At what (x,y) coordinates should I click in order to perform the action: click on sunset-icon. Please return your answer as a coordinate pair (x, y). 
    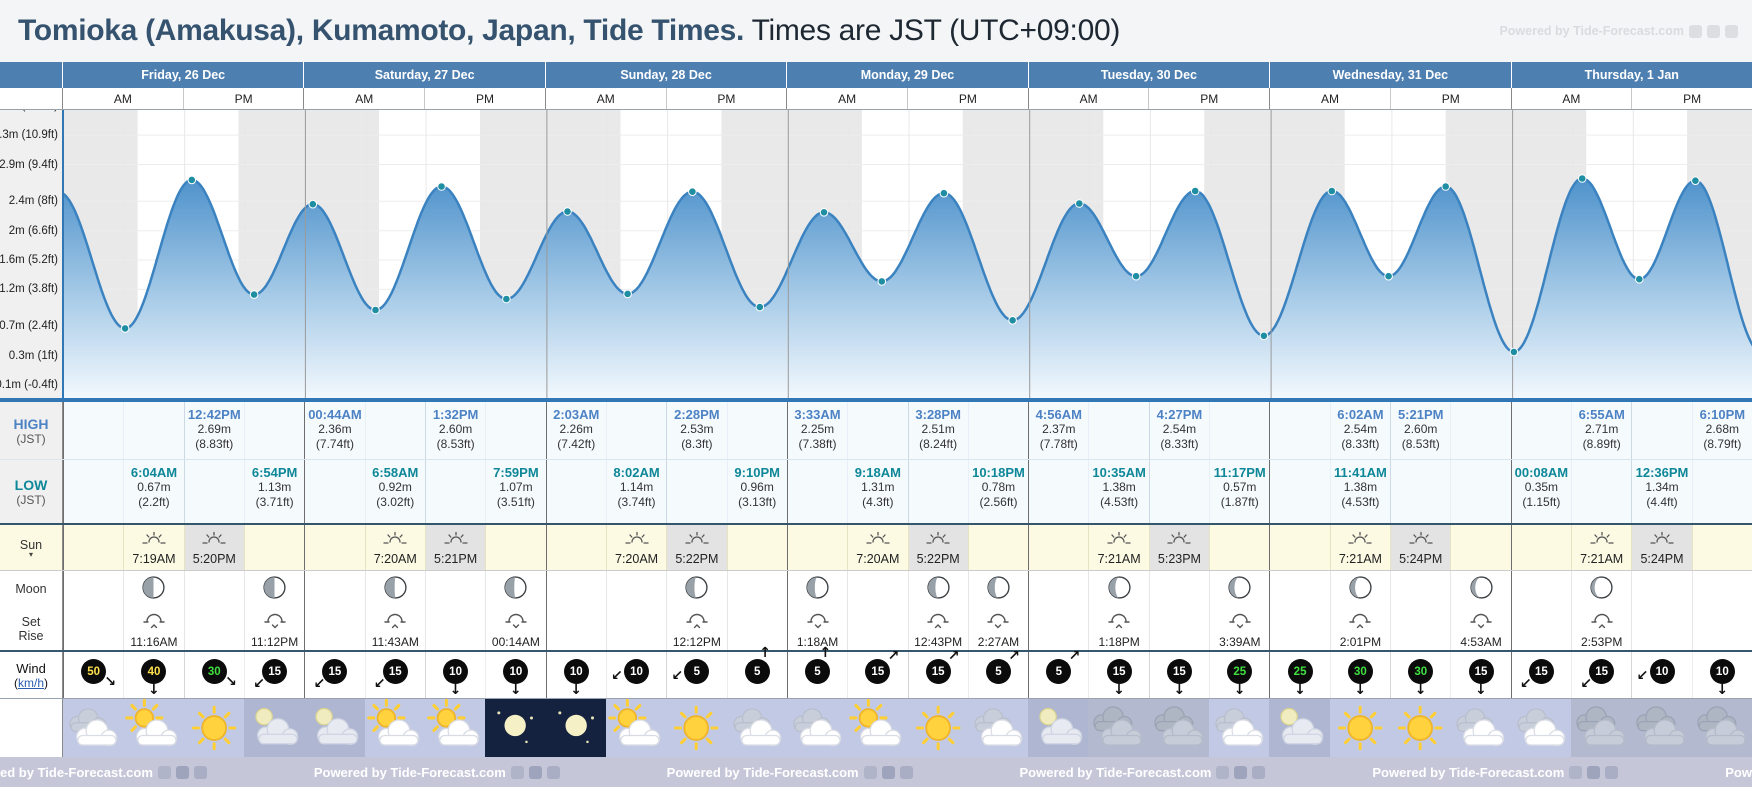
    Looking at the image, I should click on (214, 541).